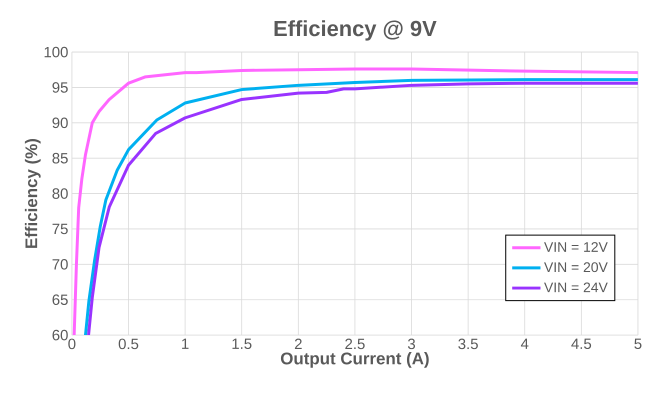  Describe the element at coordinates (355, 30) in the screenshot. I see `chart-title: Efficiency @ 9V` at that location.